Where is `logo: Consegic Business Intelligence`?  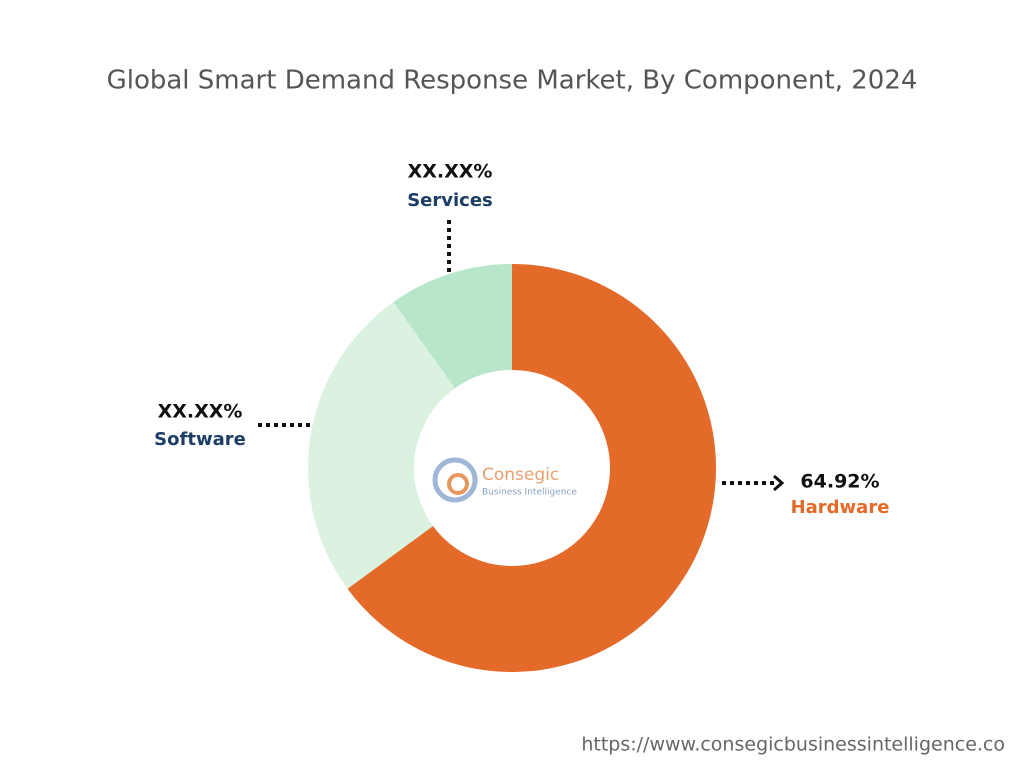 logo: Consegic Business Intelligence is located at coordinates (504, 480).